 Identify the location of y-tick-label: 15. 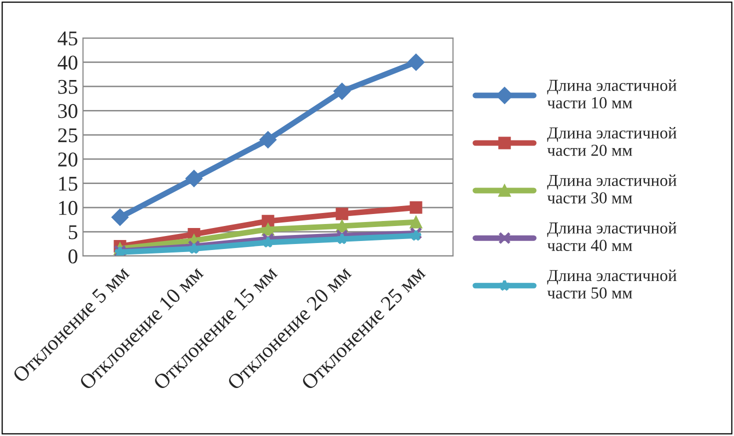
(68, 183).